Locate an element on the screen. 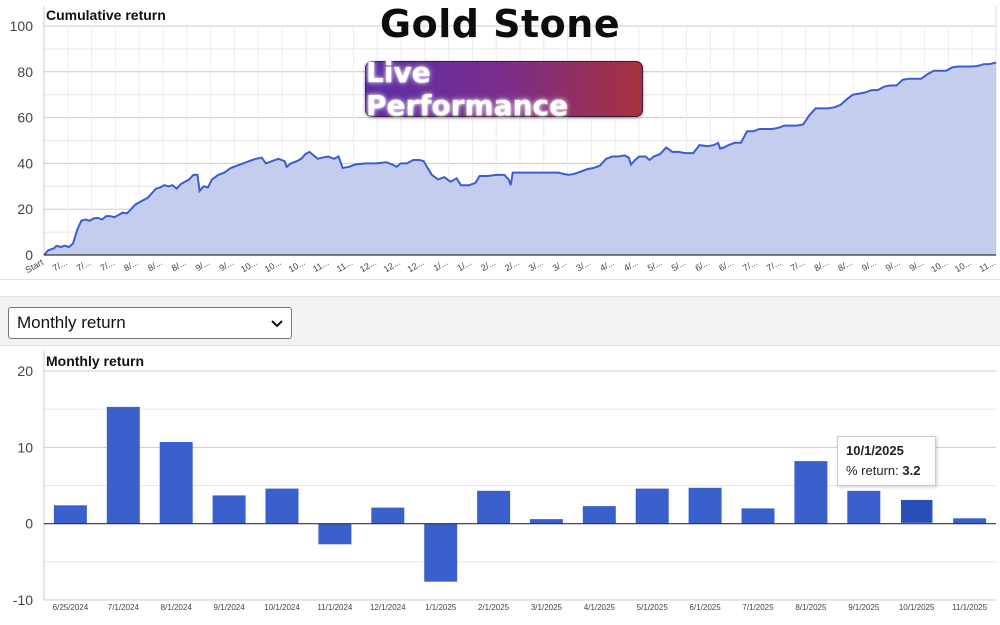  live-performance-badge: Live Performance is located at coordinates (504, 89).